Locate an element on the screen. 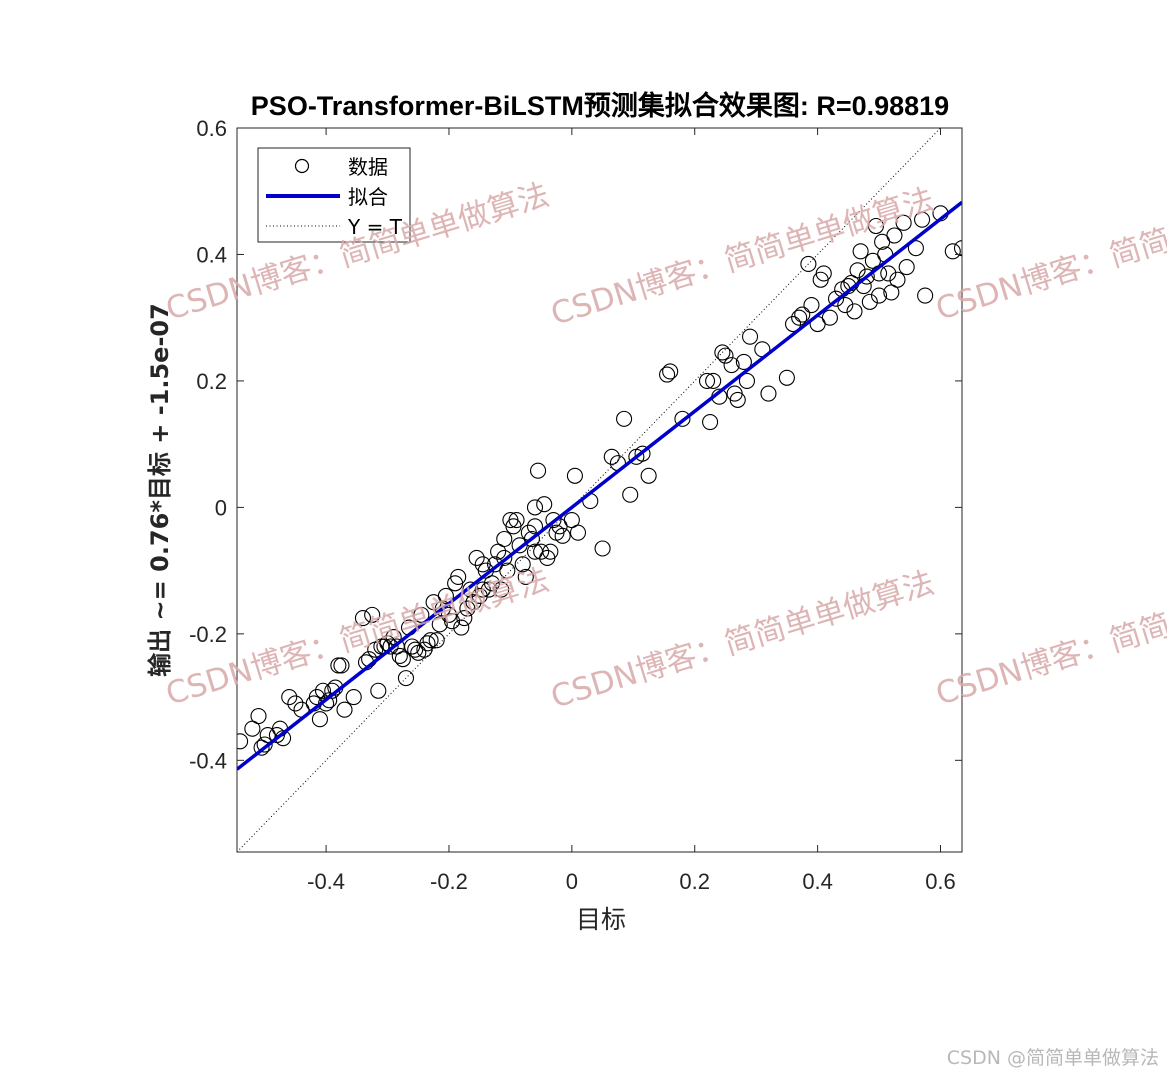  legend-label-identity: Y = T is located at coordinates (375, 227).